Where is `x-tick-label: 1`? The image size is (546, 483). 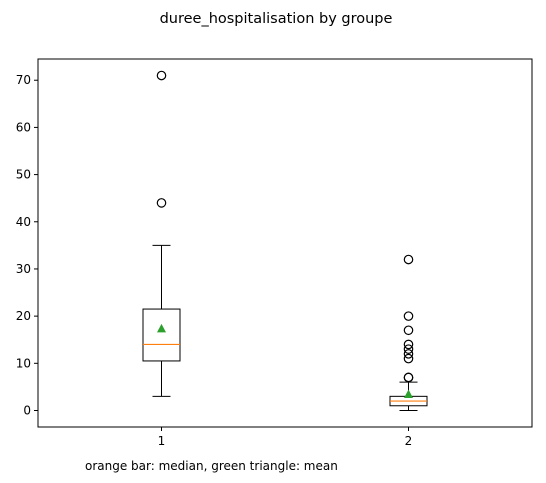
x-tick-label: 1 is located at coordinates (162, 441).